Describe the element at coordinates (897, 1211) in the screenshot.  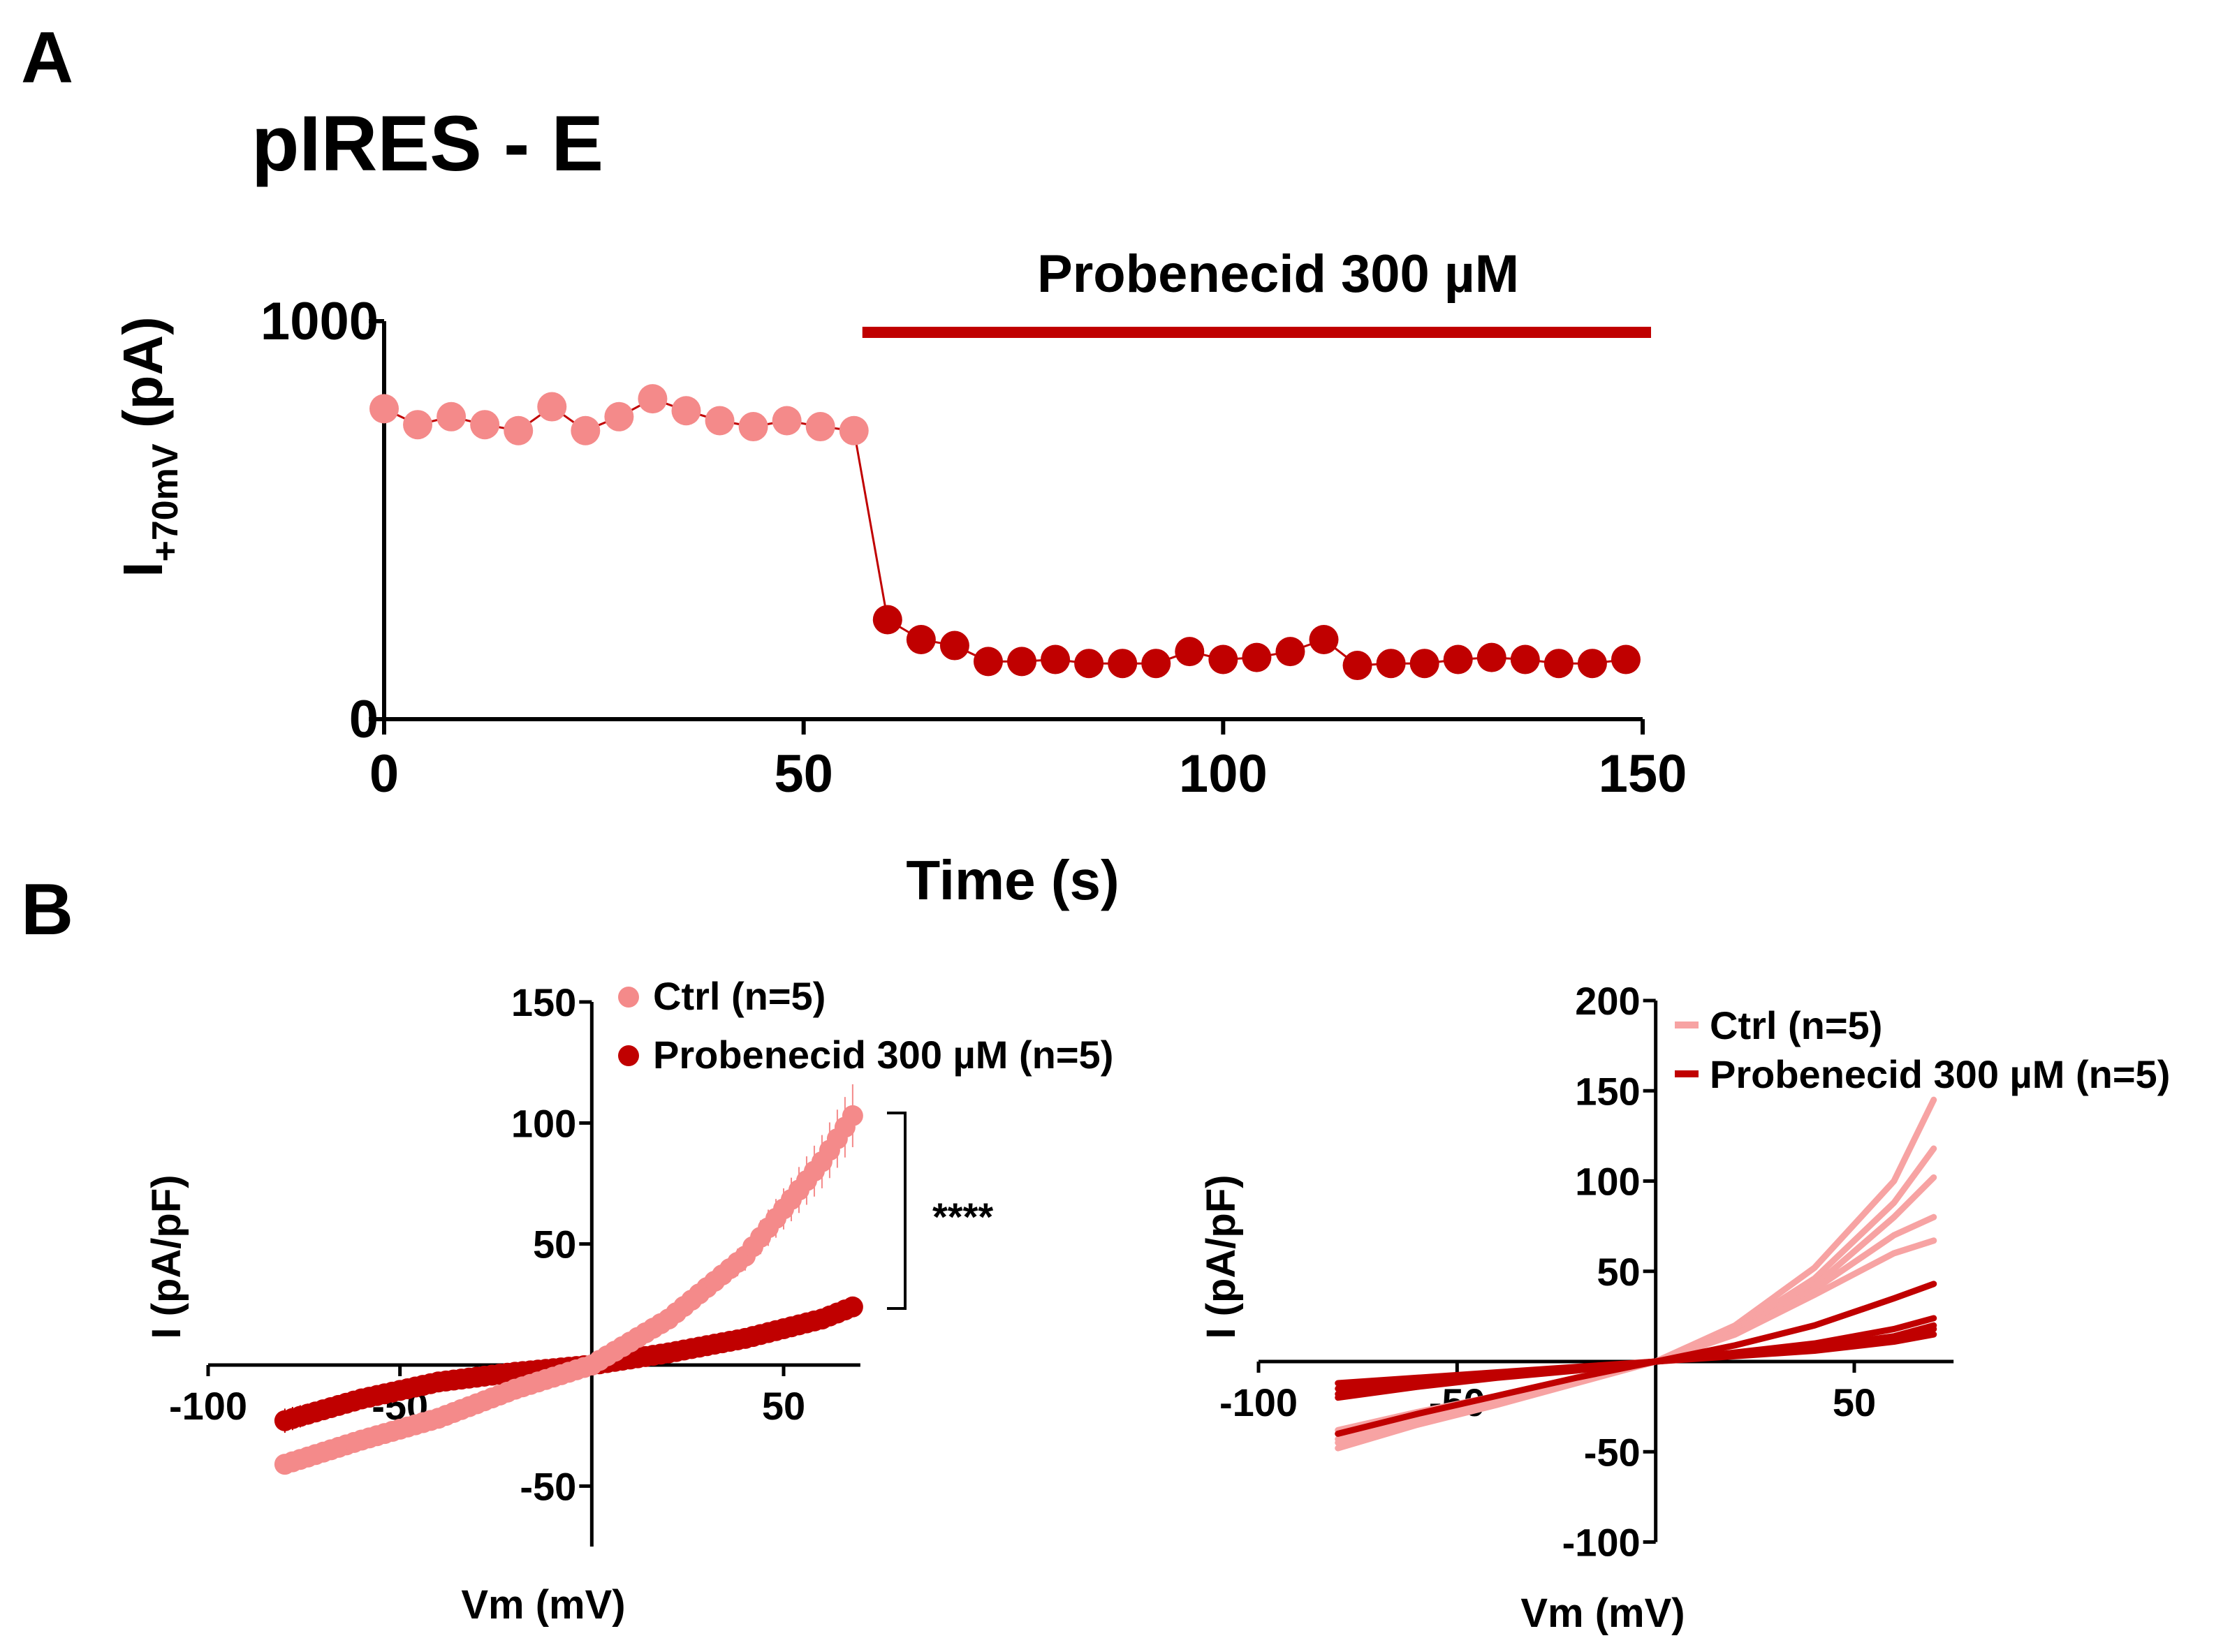
I see `significance-bracket` at that location.